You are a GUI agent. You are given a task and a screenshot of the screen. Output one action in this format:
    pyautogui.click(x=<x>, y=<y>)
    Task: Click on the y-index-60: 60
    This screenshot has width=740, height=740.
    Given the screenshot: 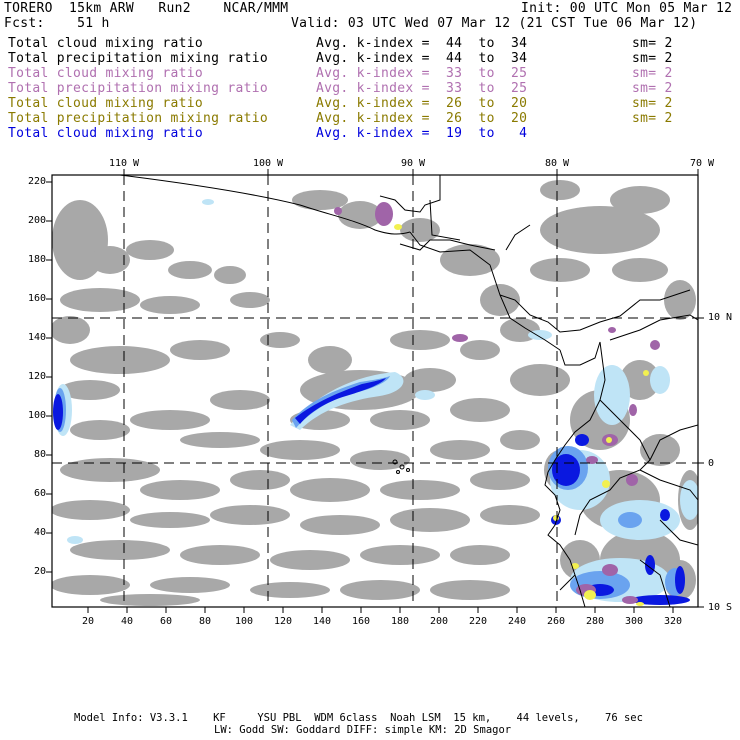 What is the action you would take?
    pyautogui.click(x=39, y=493)
    